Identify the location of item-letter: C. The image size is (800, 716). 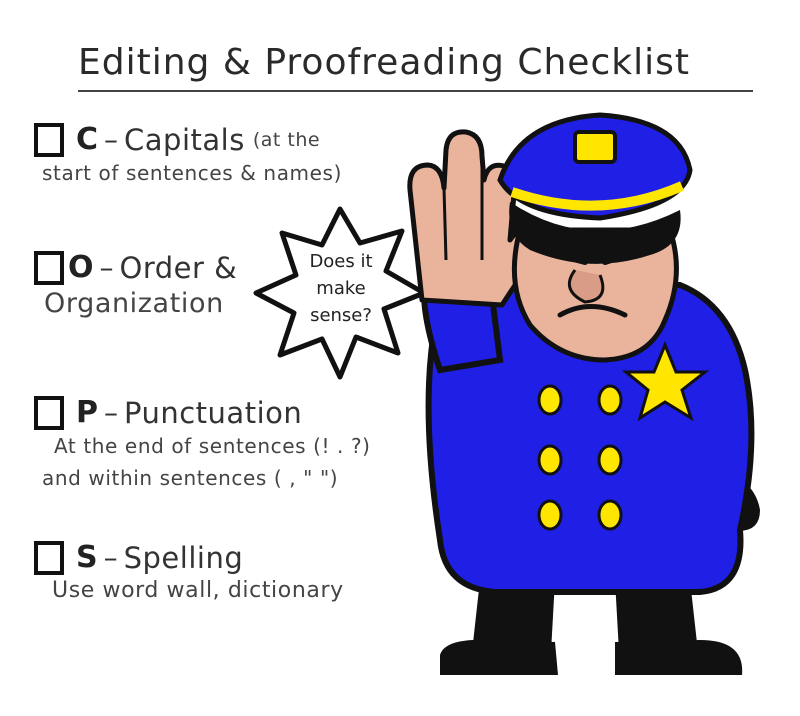
(87, 139).